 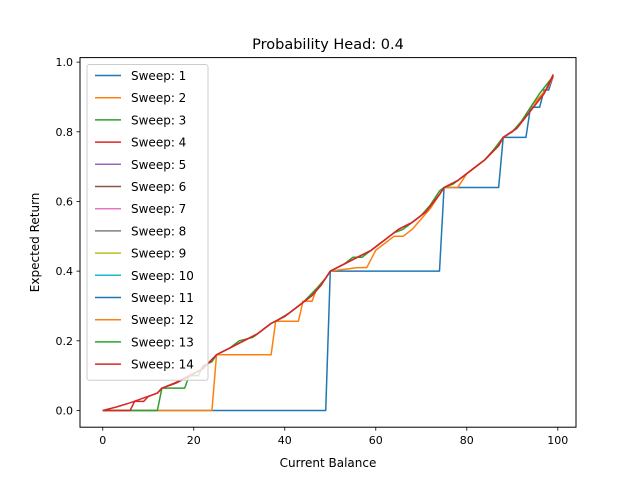 I want to click on legend-label: Sweep: 6, so click(x=158, y=187).